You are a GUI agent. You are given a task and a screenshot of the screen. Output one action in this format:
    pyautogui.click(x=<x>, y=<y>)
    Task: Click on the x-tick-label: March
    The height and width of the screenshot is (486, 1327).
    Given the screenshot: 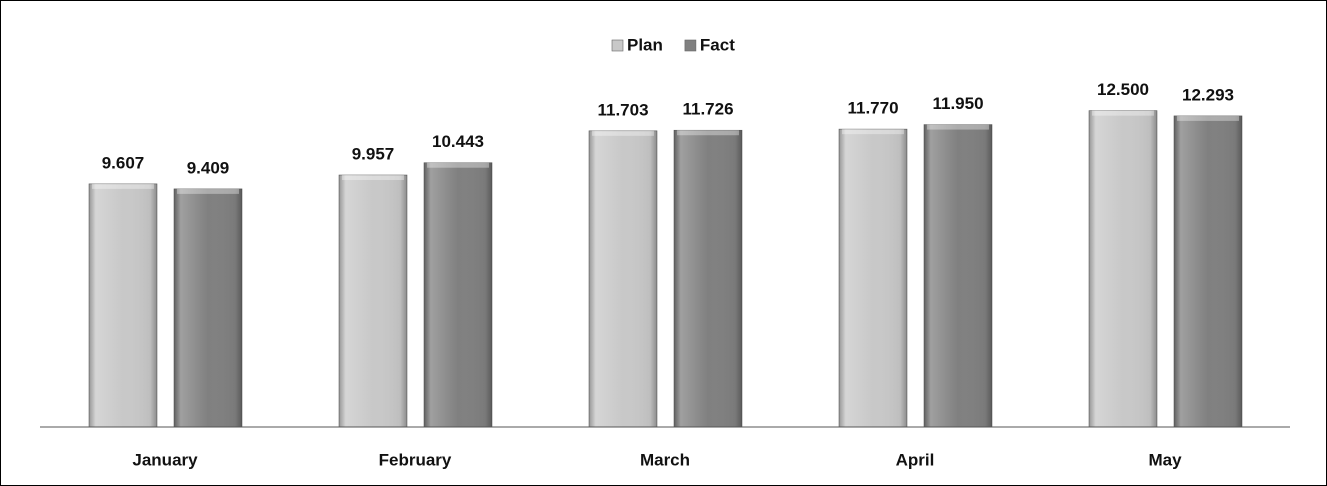 What is the action you would take?
    pyautogui.click(x=665, y=459)
    